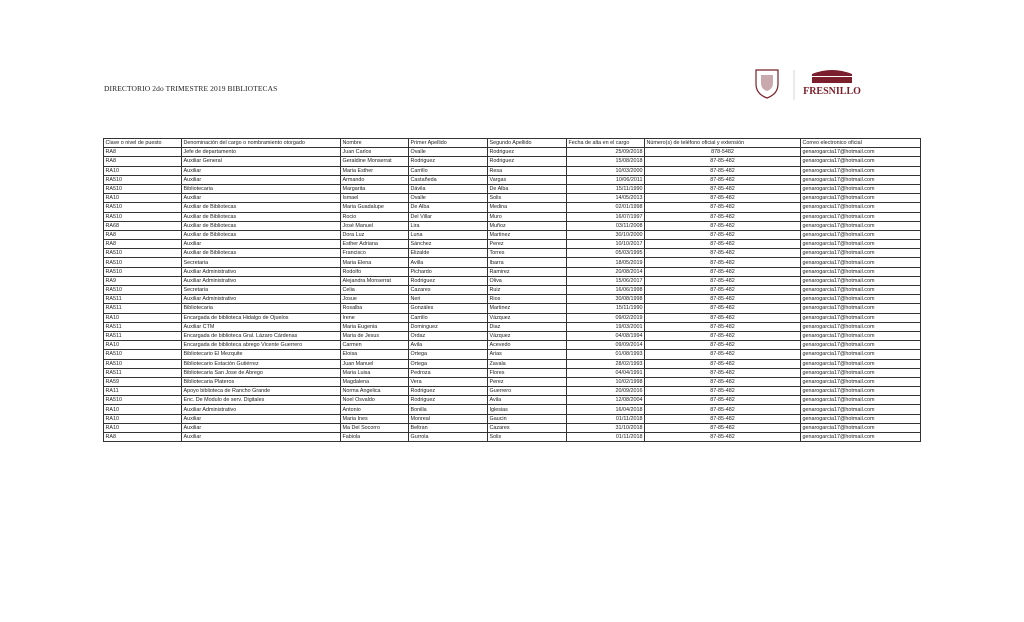 This screenshot has width=1024, height=622. Describe the element at coordinates (832, 76) in the screenshot. I see `building-icon` at that location.